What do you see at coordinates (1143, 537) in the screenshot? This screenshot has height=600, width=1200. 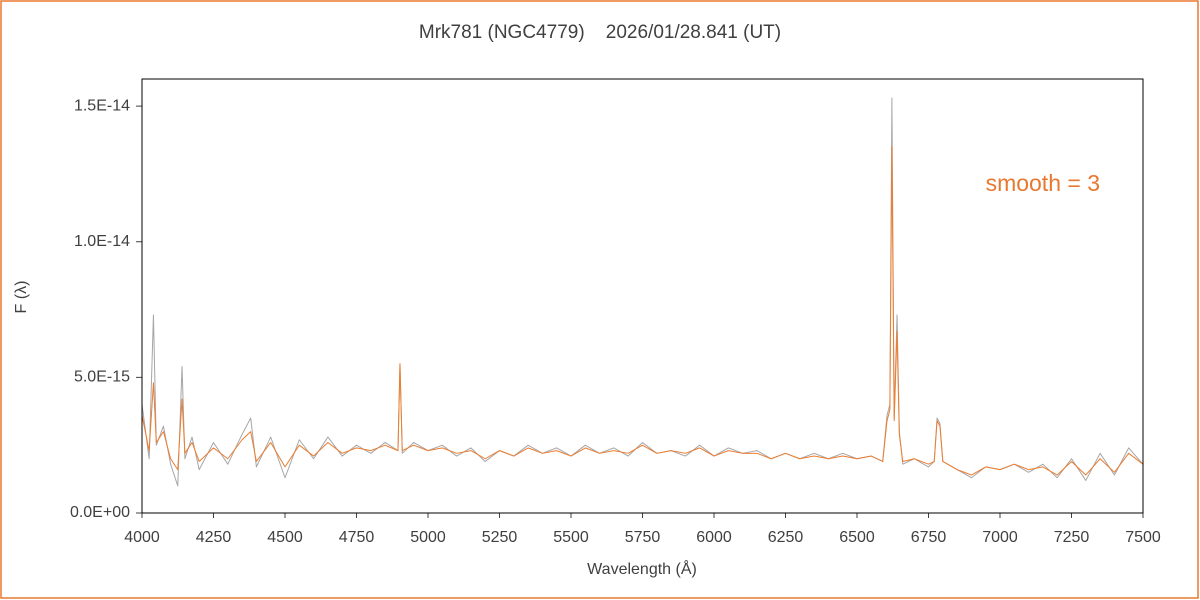 I see `x-tick-label: 7500` at bounding box center [1143, 537].